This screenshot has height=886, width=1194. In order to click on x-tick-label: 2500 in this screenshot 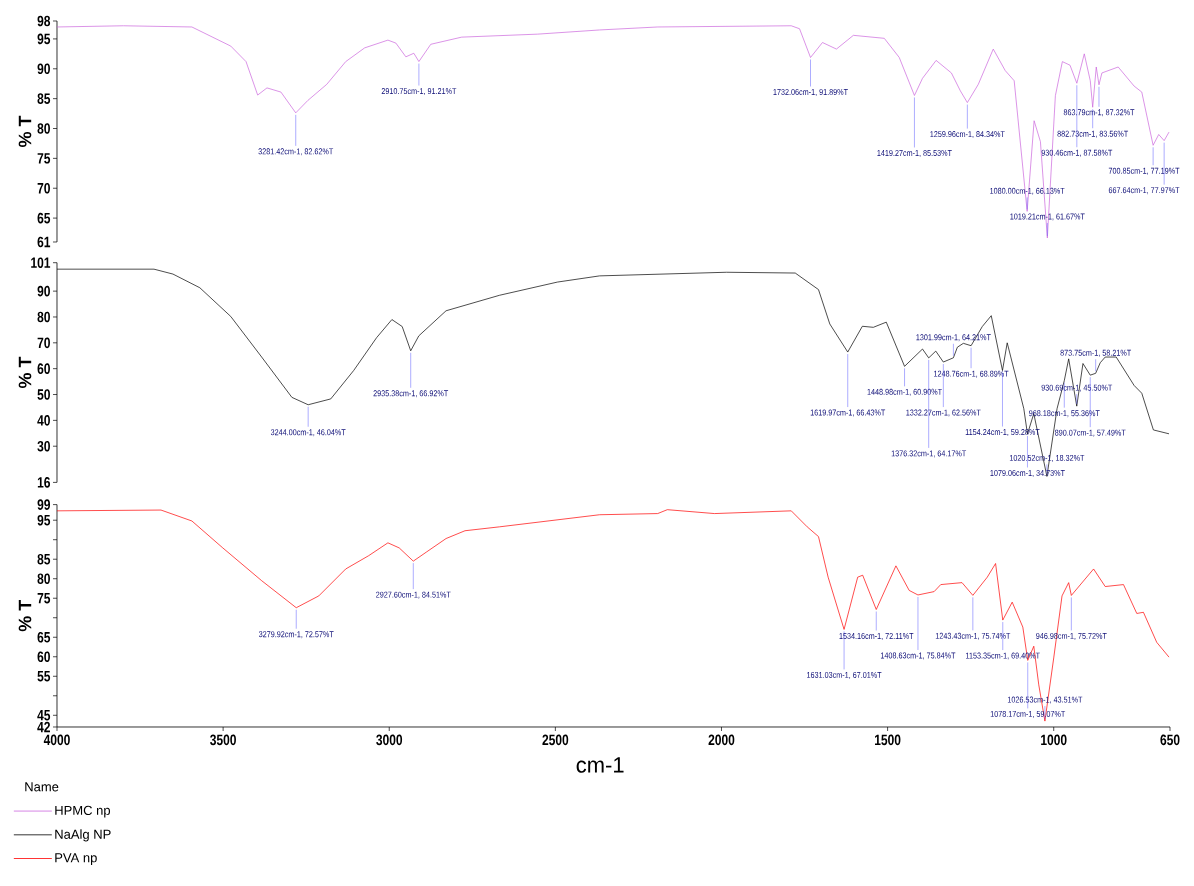, I will do `click(555, 740)`.